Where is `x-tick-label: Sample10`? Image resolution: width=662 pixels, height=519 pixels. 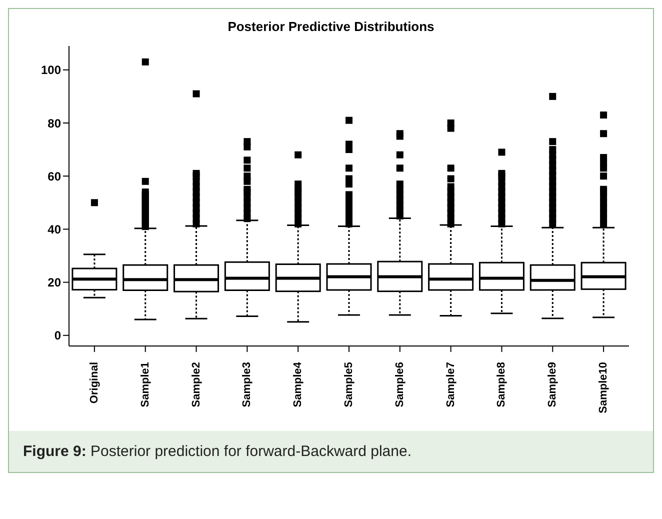
x-tick-label: Sample10 is located at coordinates (604, 388).